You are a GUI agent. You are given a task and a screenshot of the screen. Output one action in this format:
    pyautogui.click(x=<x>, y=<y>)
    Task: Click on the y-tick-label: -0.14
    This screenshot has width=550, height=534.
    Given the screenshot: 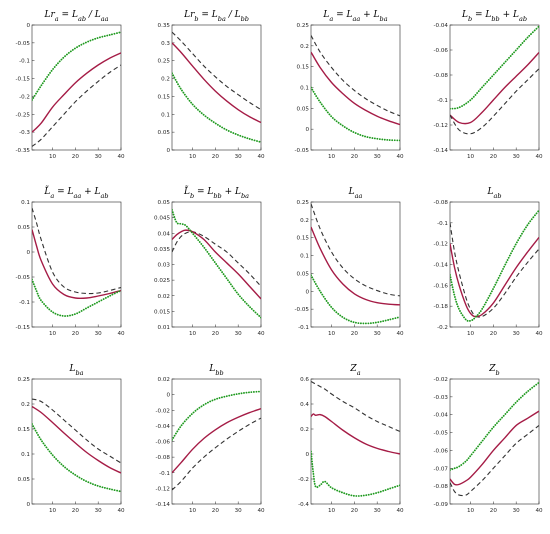 What is the action you would take?
    pyautogui.click(x=441, y=266)
    